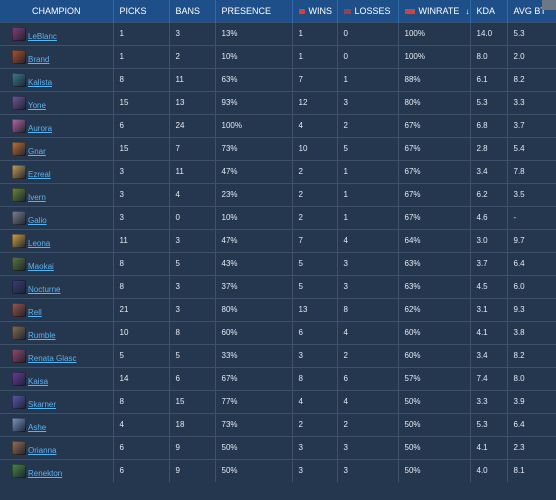 Image resolution: width=556 pixels, height=500 pixels. What do you see at coordinates (57, 11) in the screenshot?
I see `header-champion: CHAMPION` at bounding box center [57, 11].